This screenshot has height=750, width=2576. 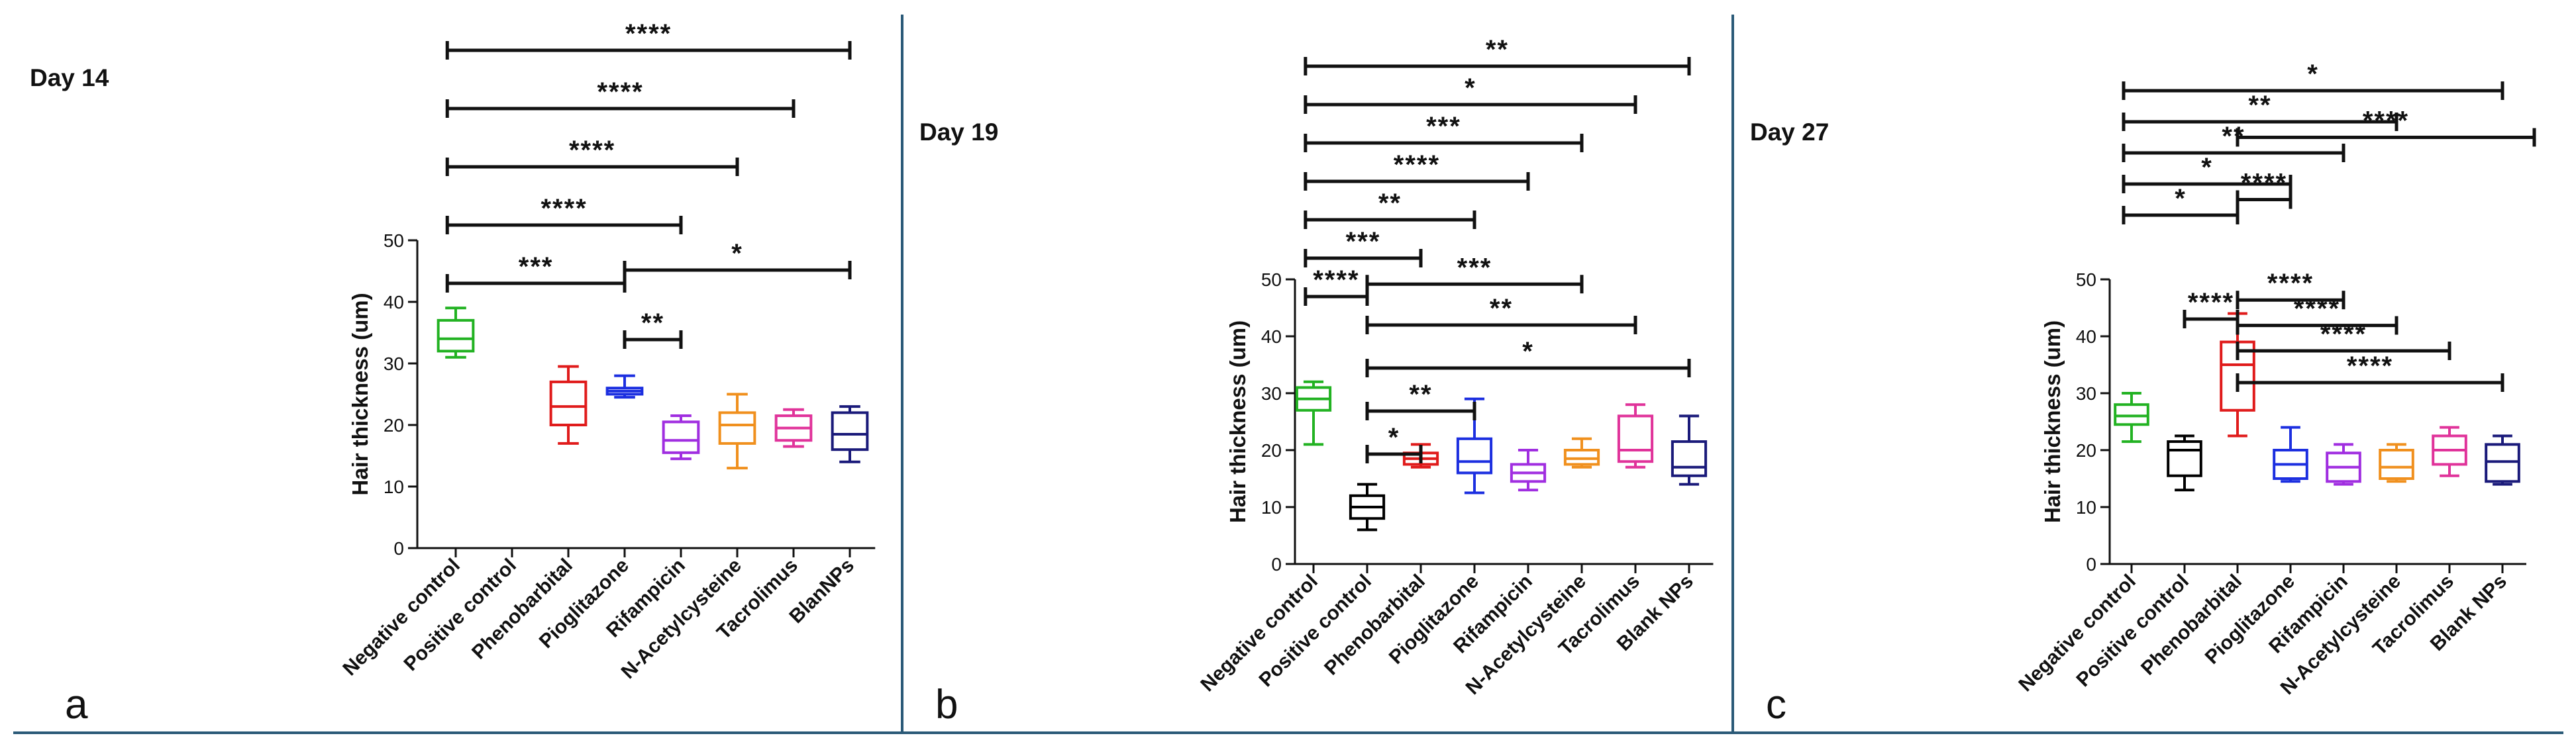 I want to click on y-axis-label: Hair thickness (um), so click(x=2052, y=421).